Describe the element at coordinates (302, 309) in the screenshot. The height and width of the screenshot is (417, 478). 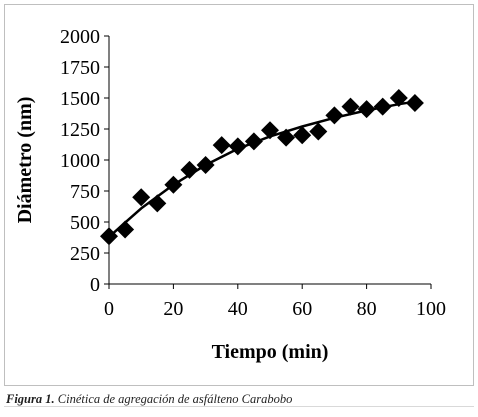
I see `x-tick-label: 60` at that location.